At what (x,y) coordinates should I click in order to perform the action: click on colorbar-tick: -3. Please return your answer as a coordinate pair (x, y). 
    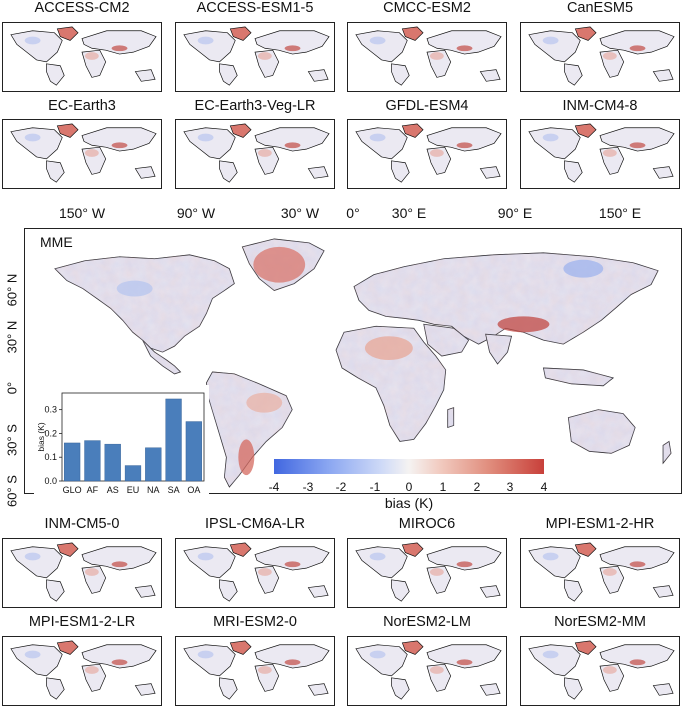
    Looking at the image, I should click on (308, 487).